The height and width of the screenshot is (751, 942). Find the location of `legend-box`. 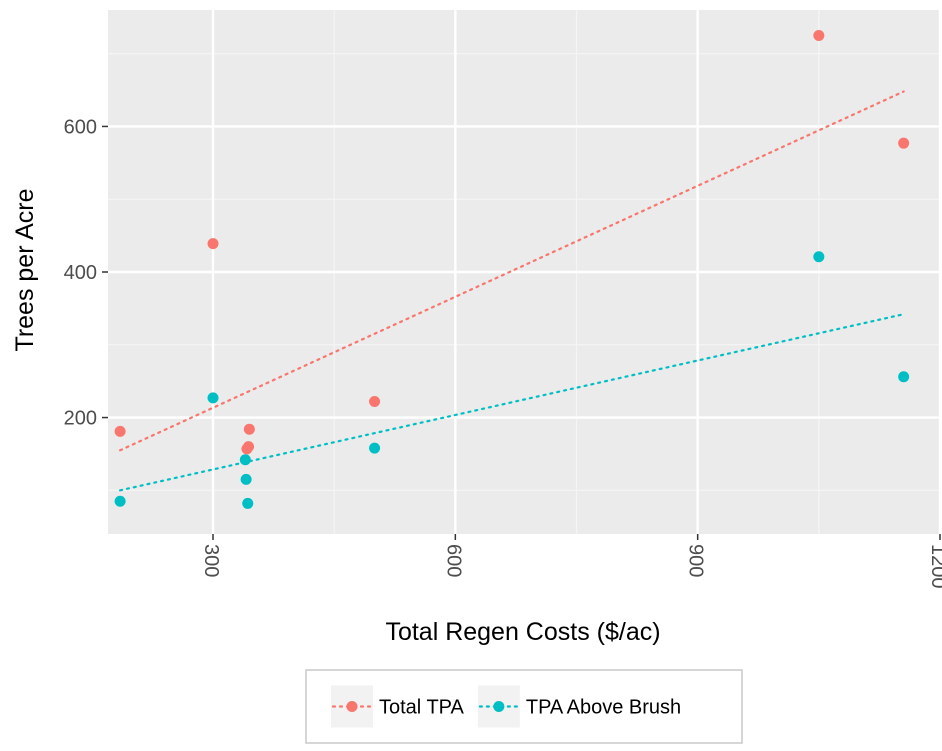

legend-box is located at coordinates (524, 706).